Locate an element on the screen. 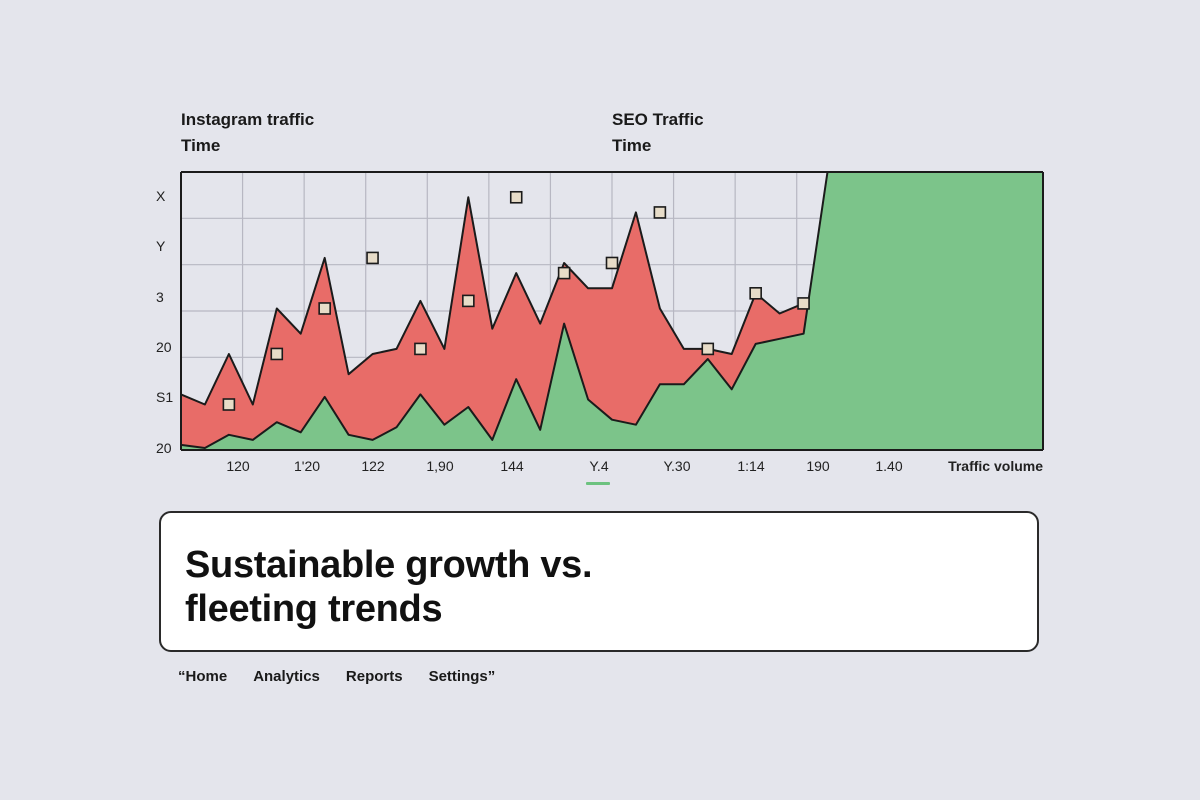  nav-item-reports: Reports is located at coordinates (374, 676).